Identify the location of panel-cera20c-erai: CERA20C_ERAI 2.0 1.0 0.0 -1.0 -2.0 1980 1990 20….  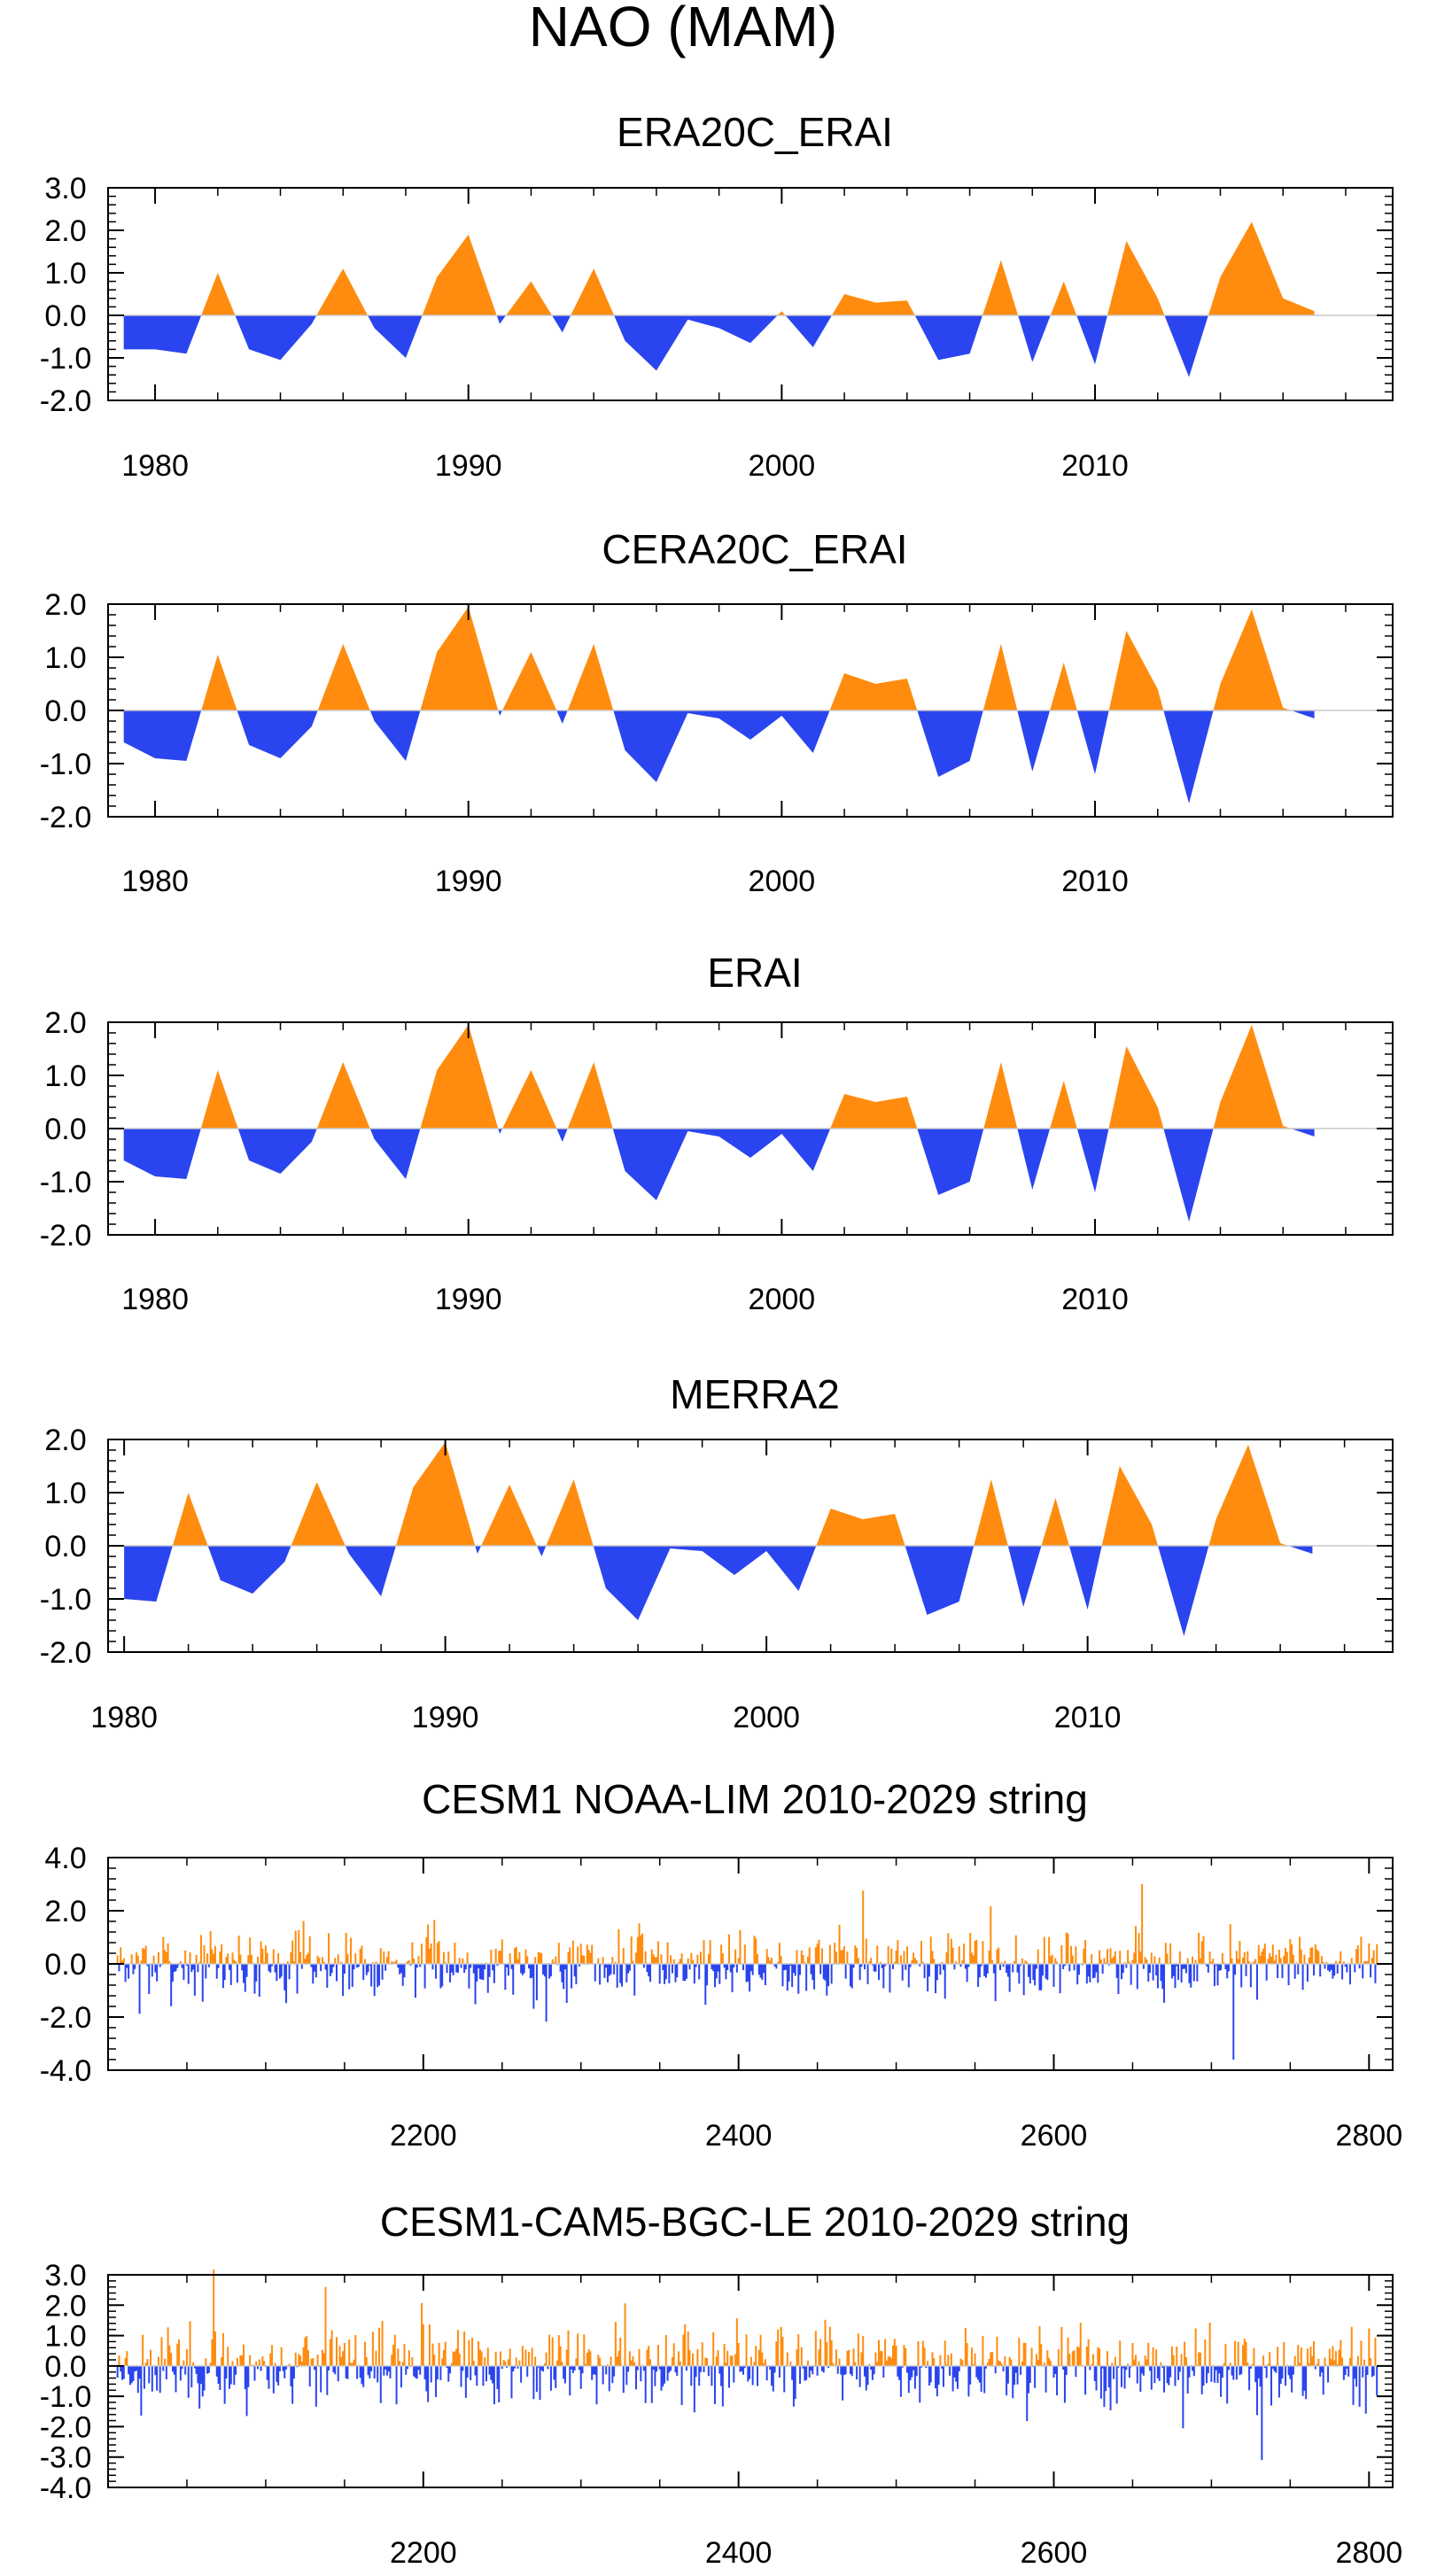
(717, 712).